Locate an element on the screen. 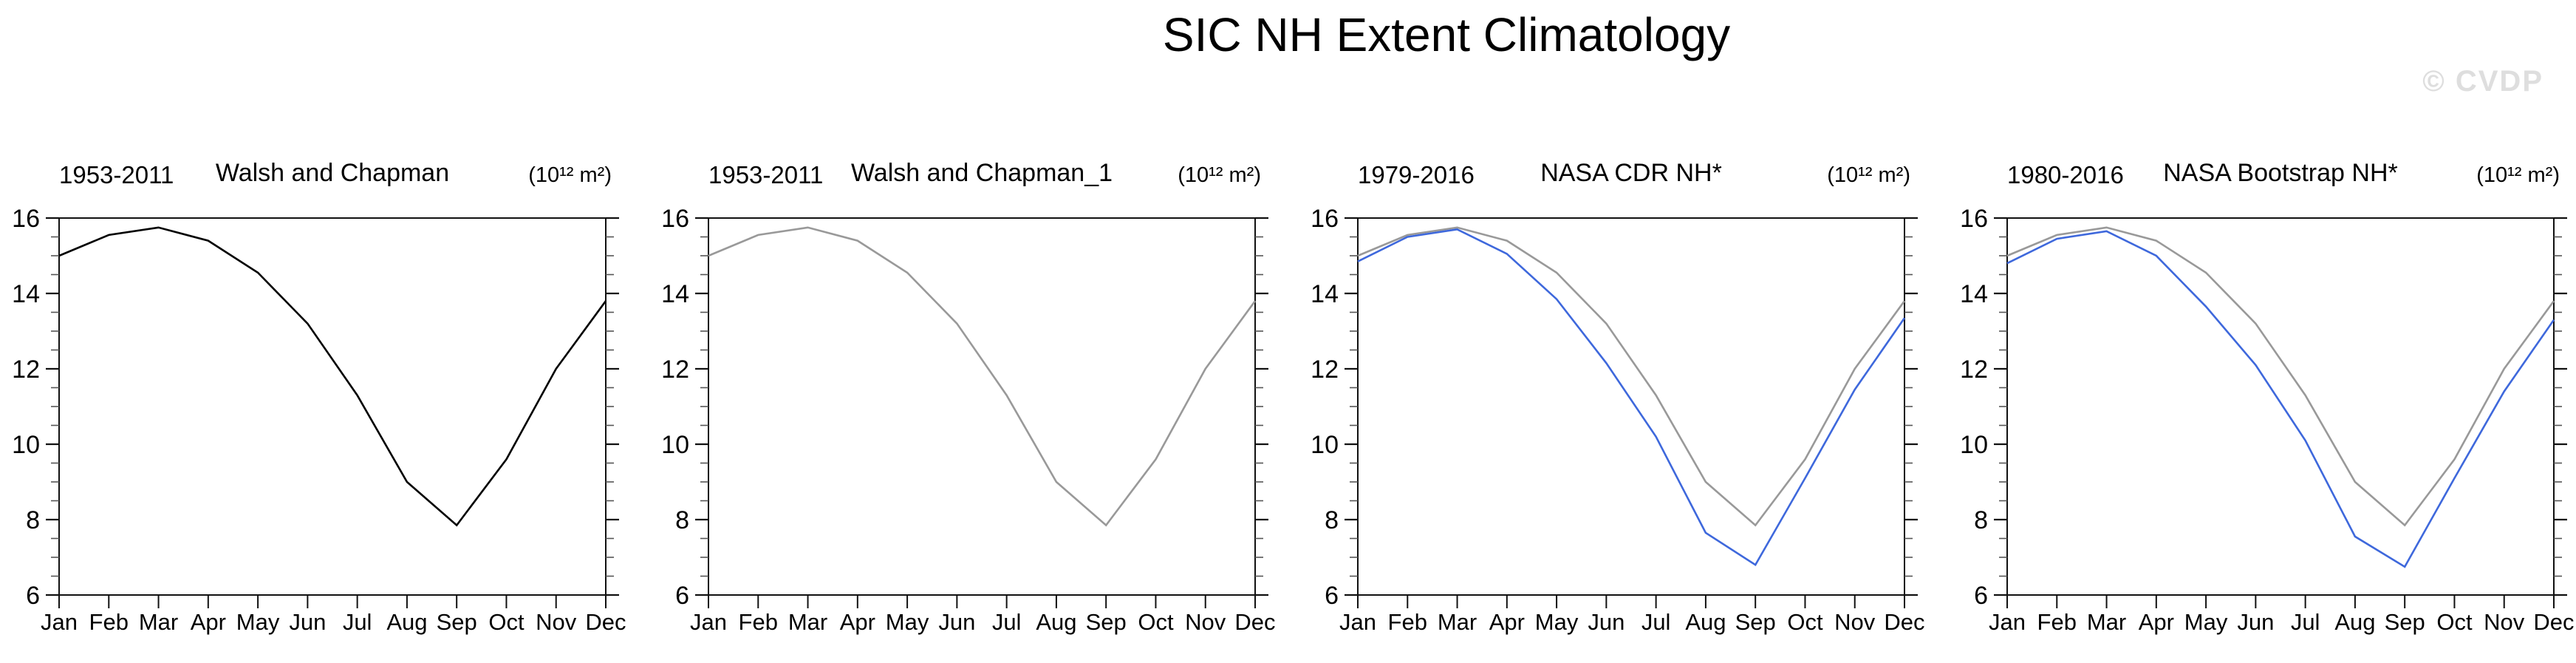 The width and height of the screenshot is (2576, 663). chart-title: NASA CDR NH* is located at coordinates (1631, 173).